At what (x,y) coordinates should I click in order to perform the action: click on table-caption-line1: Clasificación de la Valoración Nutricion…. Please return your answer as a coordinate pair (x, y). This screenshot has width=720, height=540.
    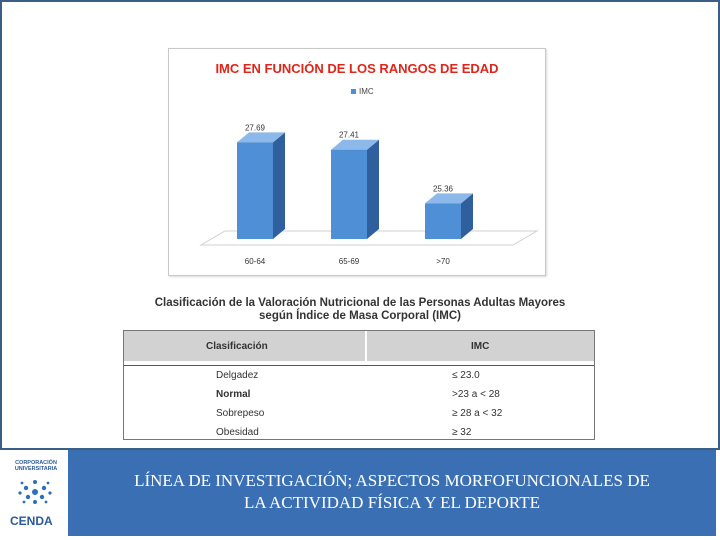
    Looking at the image, I should click on (360, 303).